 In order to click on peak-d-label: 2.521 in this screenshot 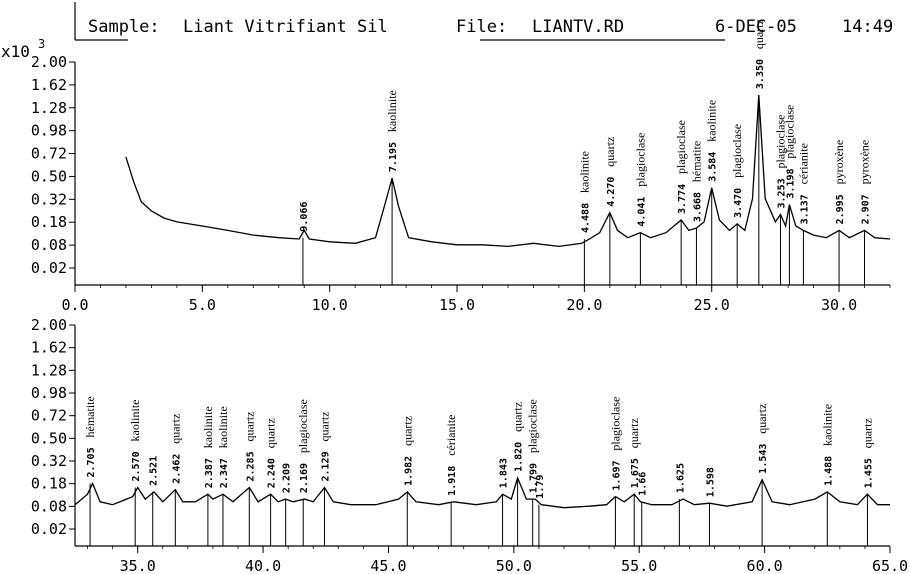, I will do `click(154, 471)`.